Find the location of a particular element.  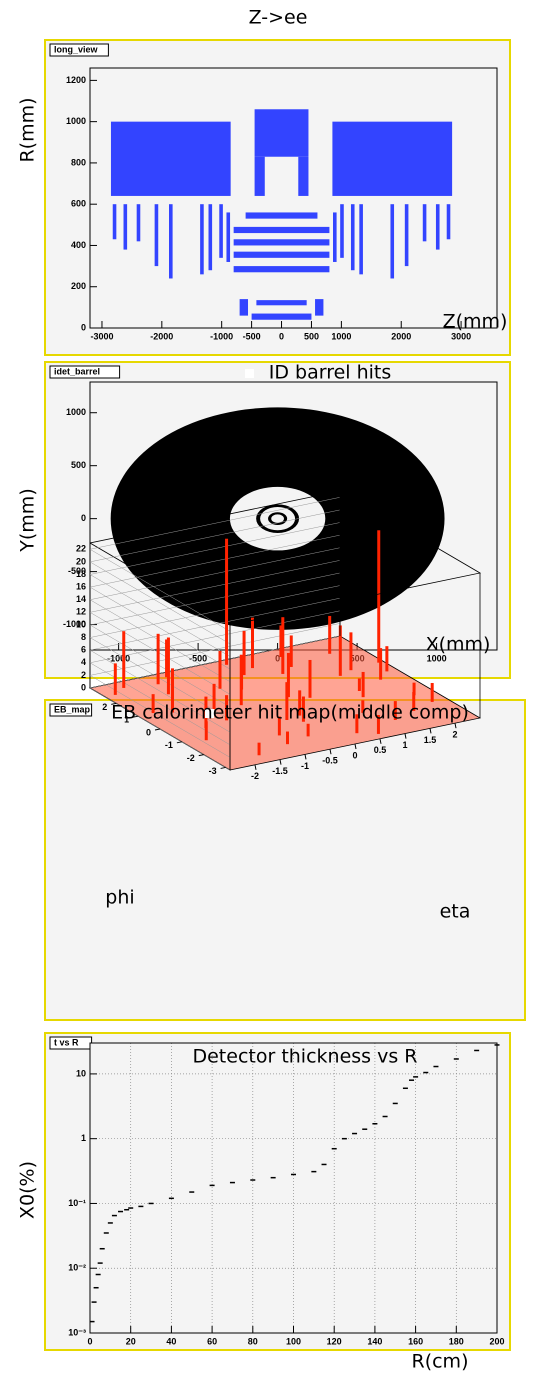

y-axis-label: X0(%) is located at coordinates (28, 1190).